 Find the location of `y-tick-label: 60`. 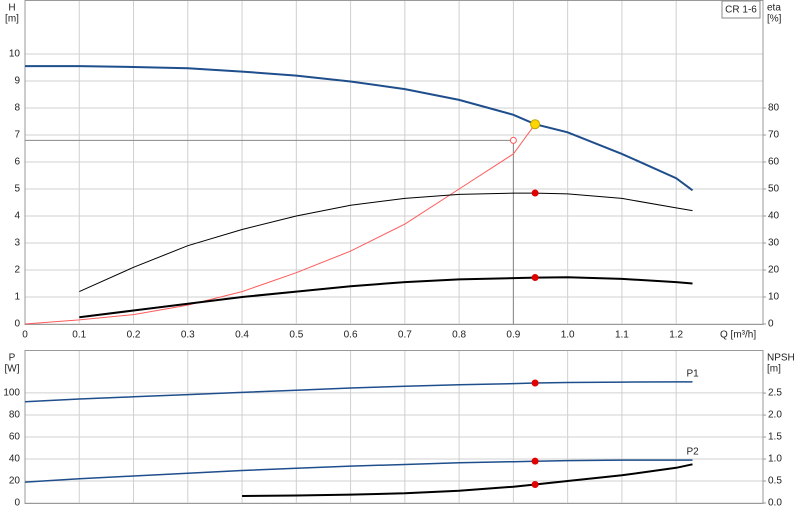

y-tick-label: 60 is located at coordinates (15, 437).